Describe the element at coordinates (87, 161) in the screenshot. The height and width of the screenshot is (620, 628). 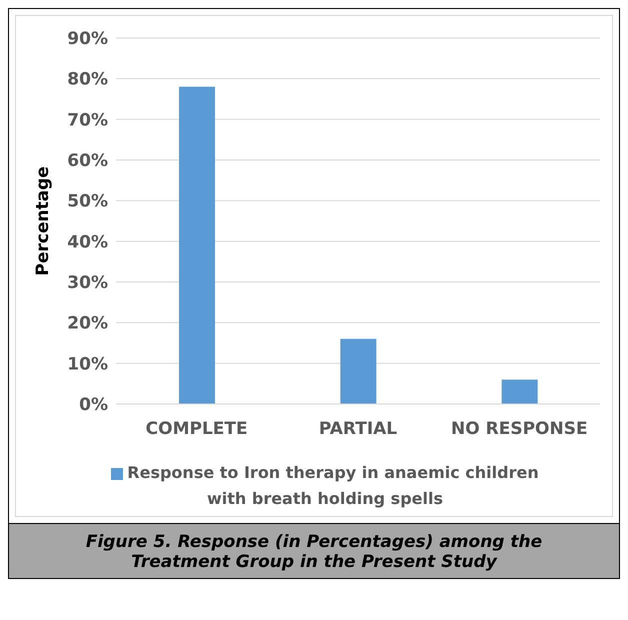
I see `y-tick-label: 60%` at that location.